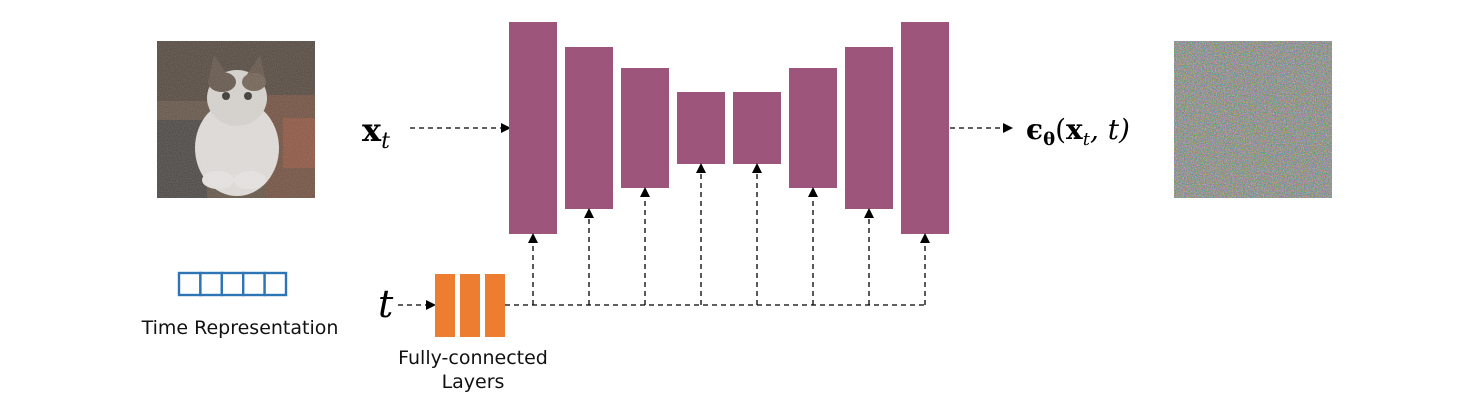 The image size is (1458, 418). I want to click on time-representation-label: Time Representation, so click(240, 328).